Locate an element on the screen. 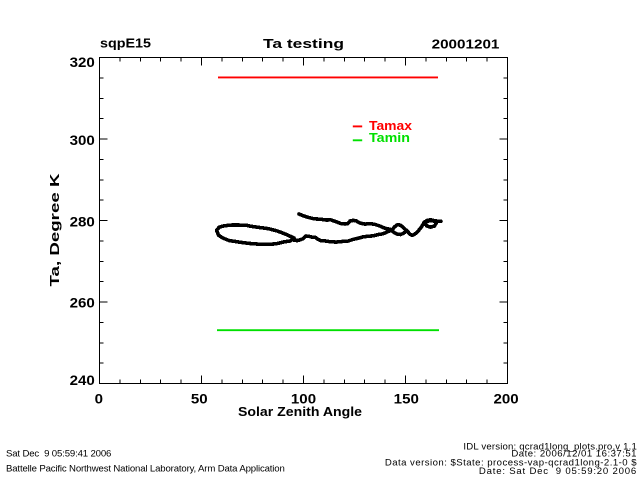  svg-text: 150 is located at coordinates (406, 399).